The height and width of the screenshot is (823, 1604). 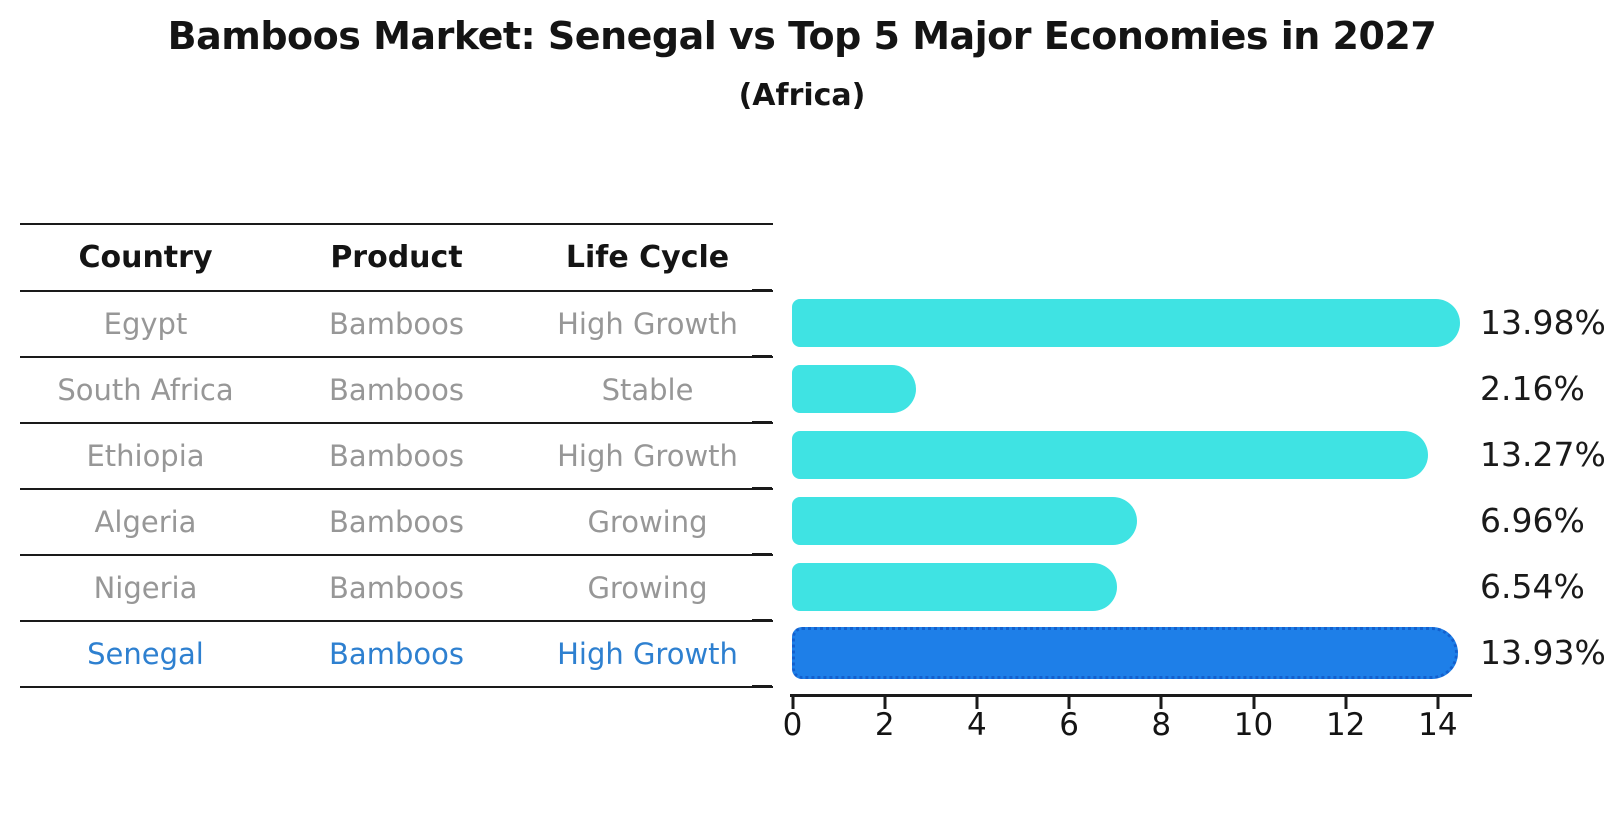 I want to click on table-row-algeria: Algeria Bamboos Growing, so click(x=396, y=523).